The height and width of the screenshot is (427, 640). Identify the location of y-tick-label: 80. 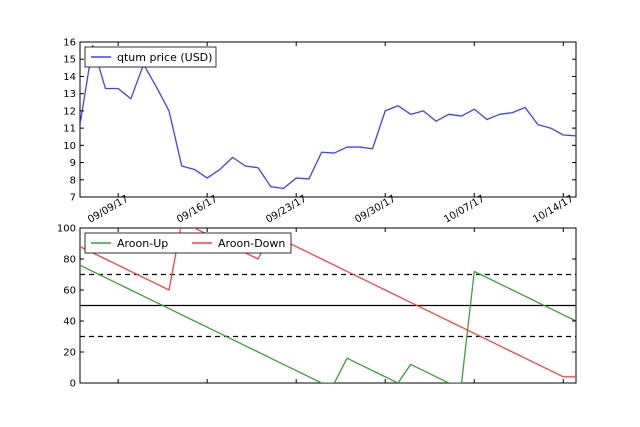
(69, 260).